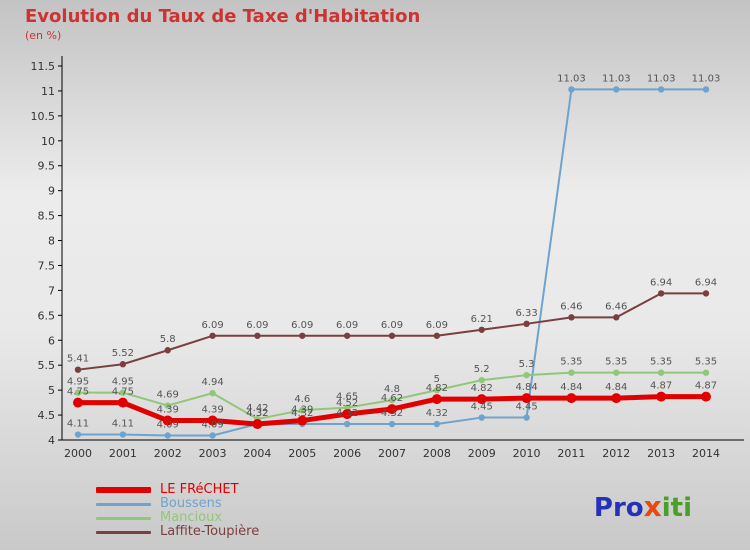 The width and height of the screenshot is (750, 550). What do you see at coordinates (43, 66) in the screenshot?
I see `y-tick-label: 11.5` at bounding box center [43, 66].